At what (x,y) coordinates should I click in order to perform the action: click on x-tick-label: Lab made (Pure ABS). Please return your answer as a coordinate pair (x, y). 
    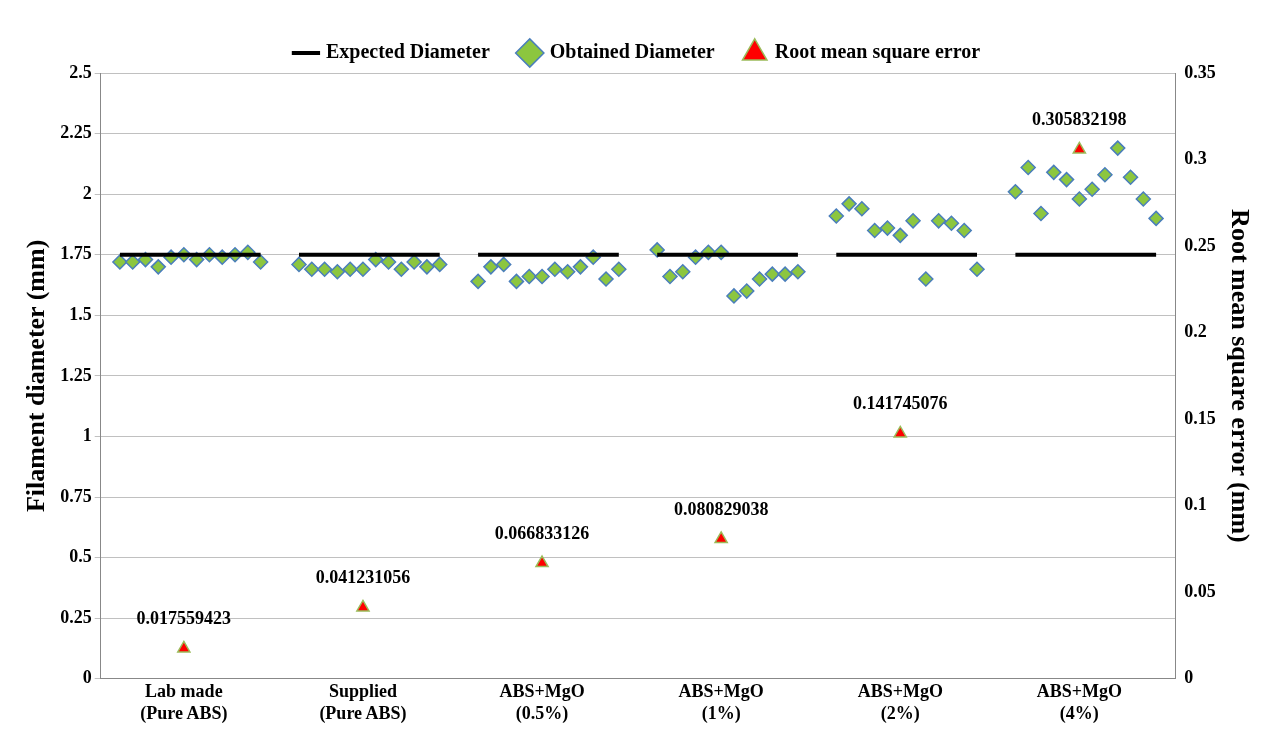
    Looking at the image, I should click on (184, 702).